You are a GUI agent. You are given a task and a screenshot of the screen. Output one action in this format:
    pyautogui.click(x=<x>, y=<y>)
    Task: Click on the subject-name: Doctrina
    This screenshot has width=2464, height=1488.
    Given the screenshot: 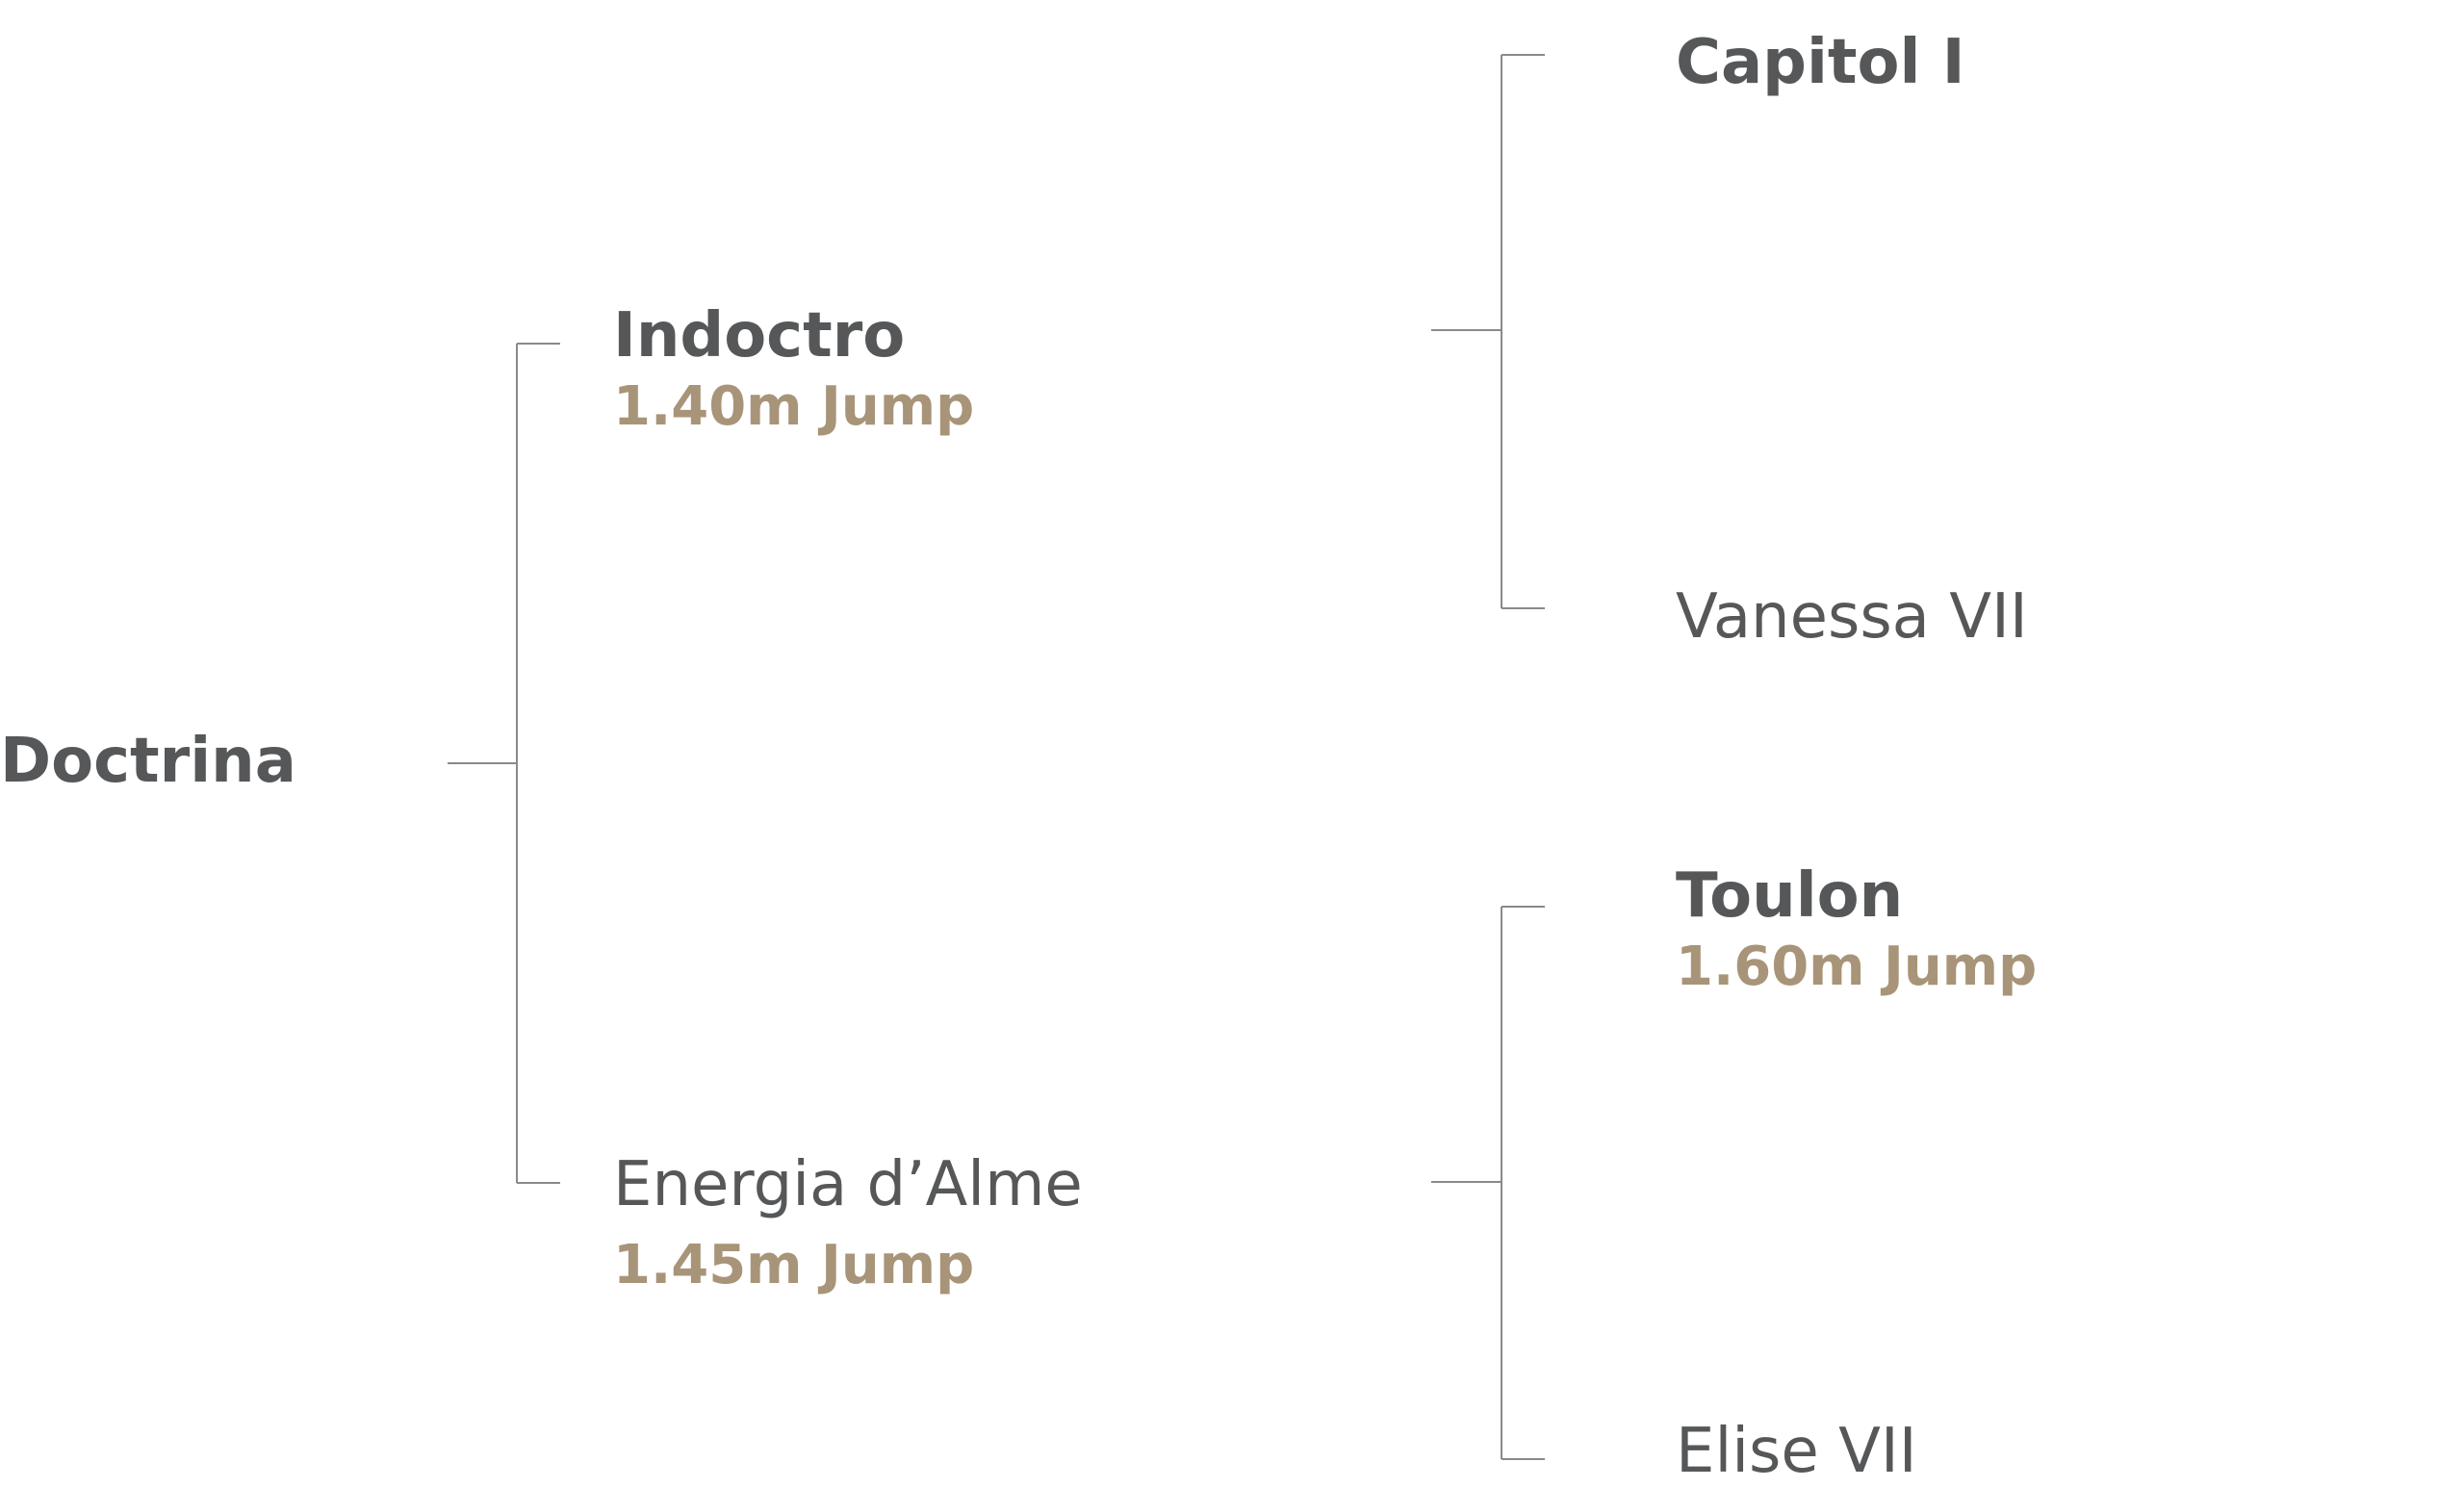 What is the action you would take?
    pyautogui.click(x=148, y=761)
    